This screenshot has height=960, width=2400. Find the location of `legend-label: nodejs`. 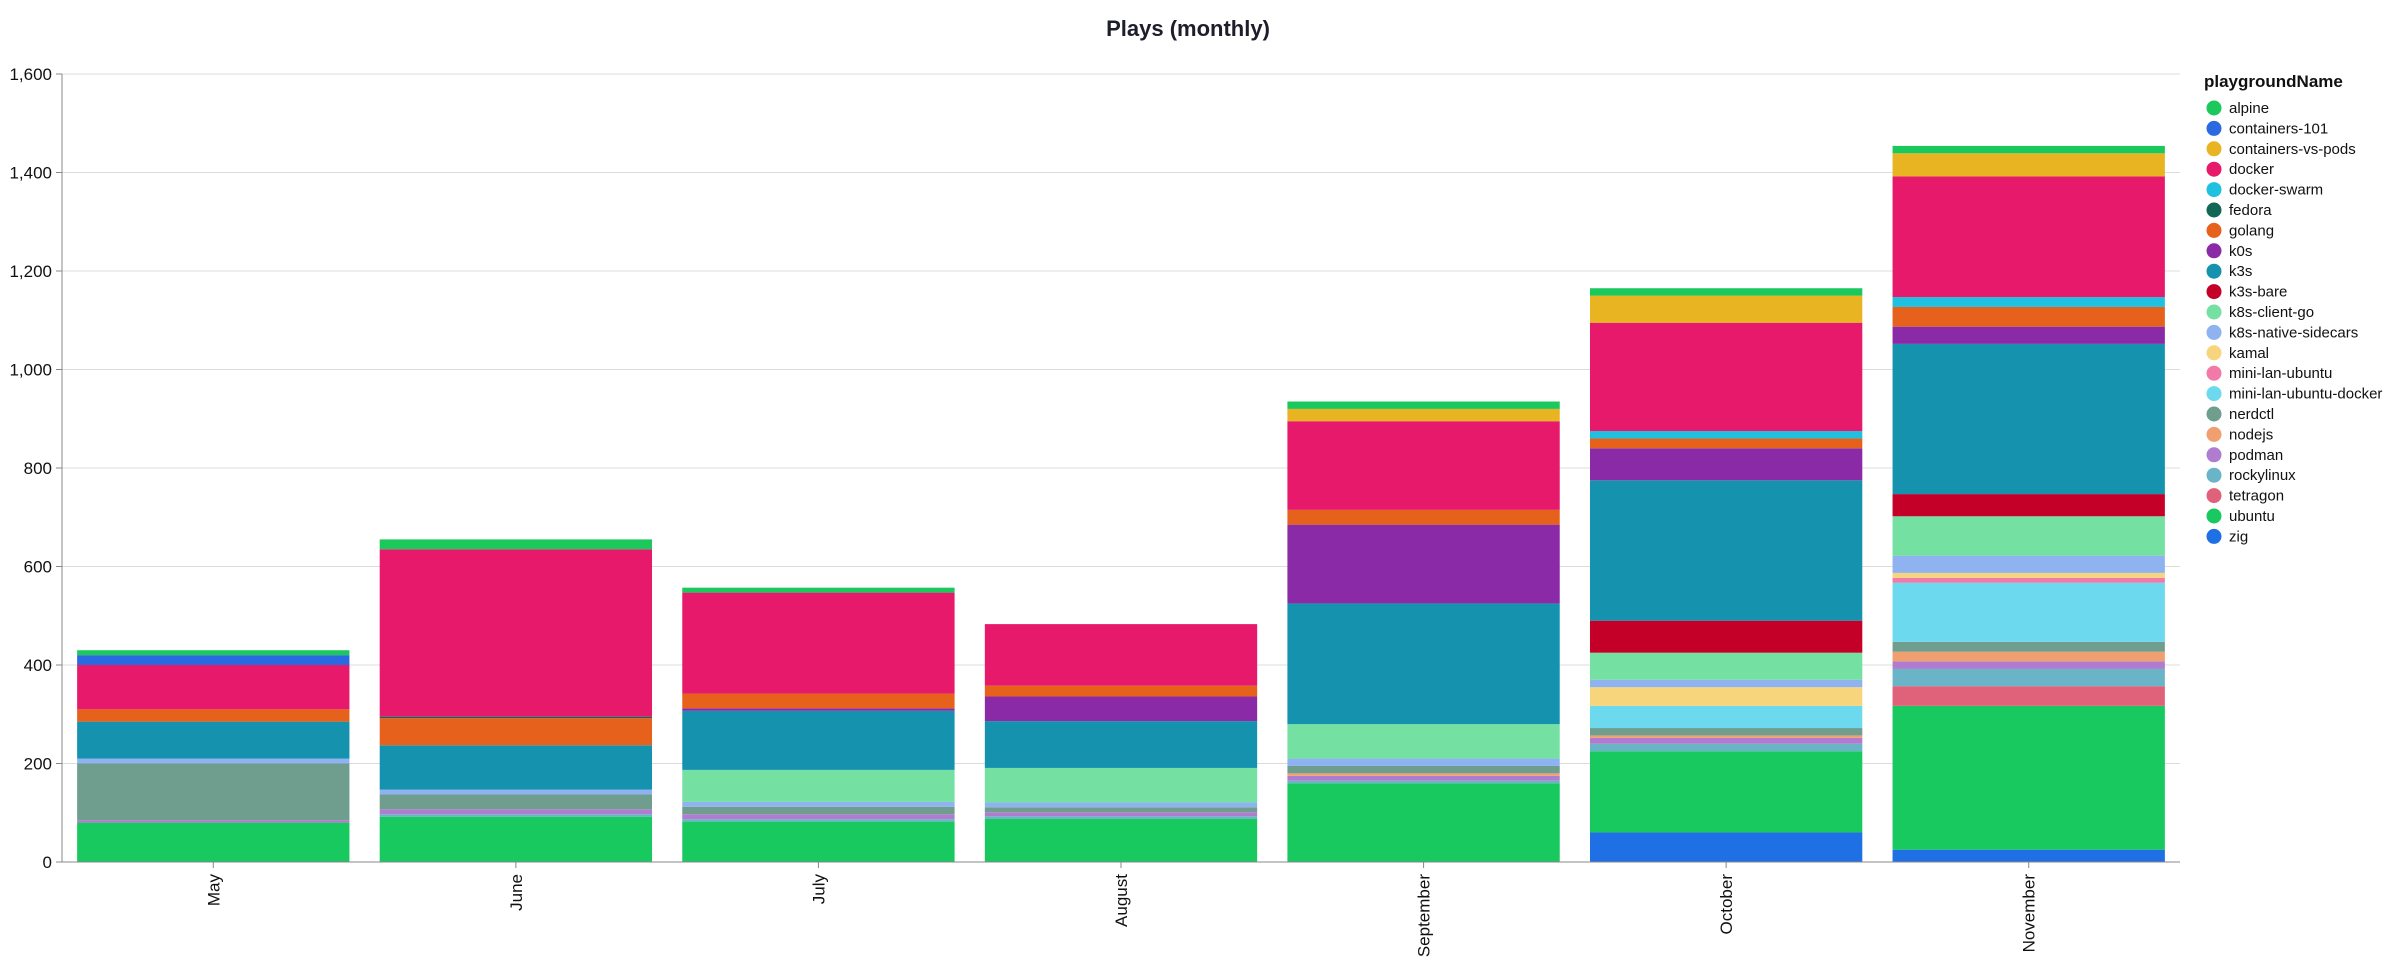

legend-label: nodejs is located at coordinates (2251, 434).